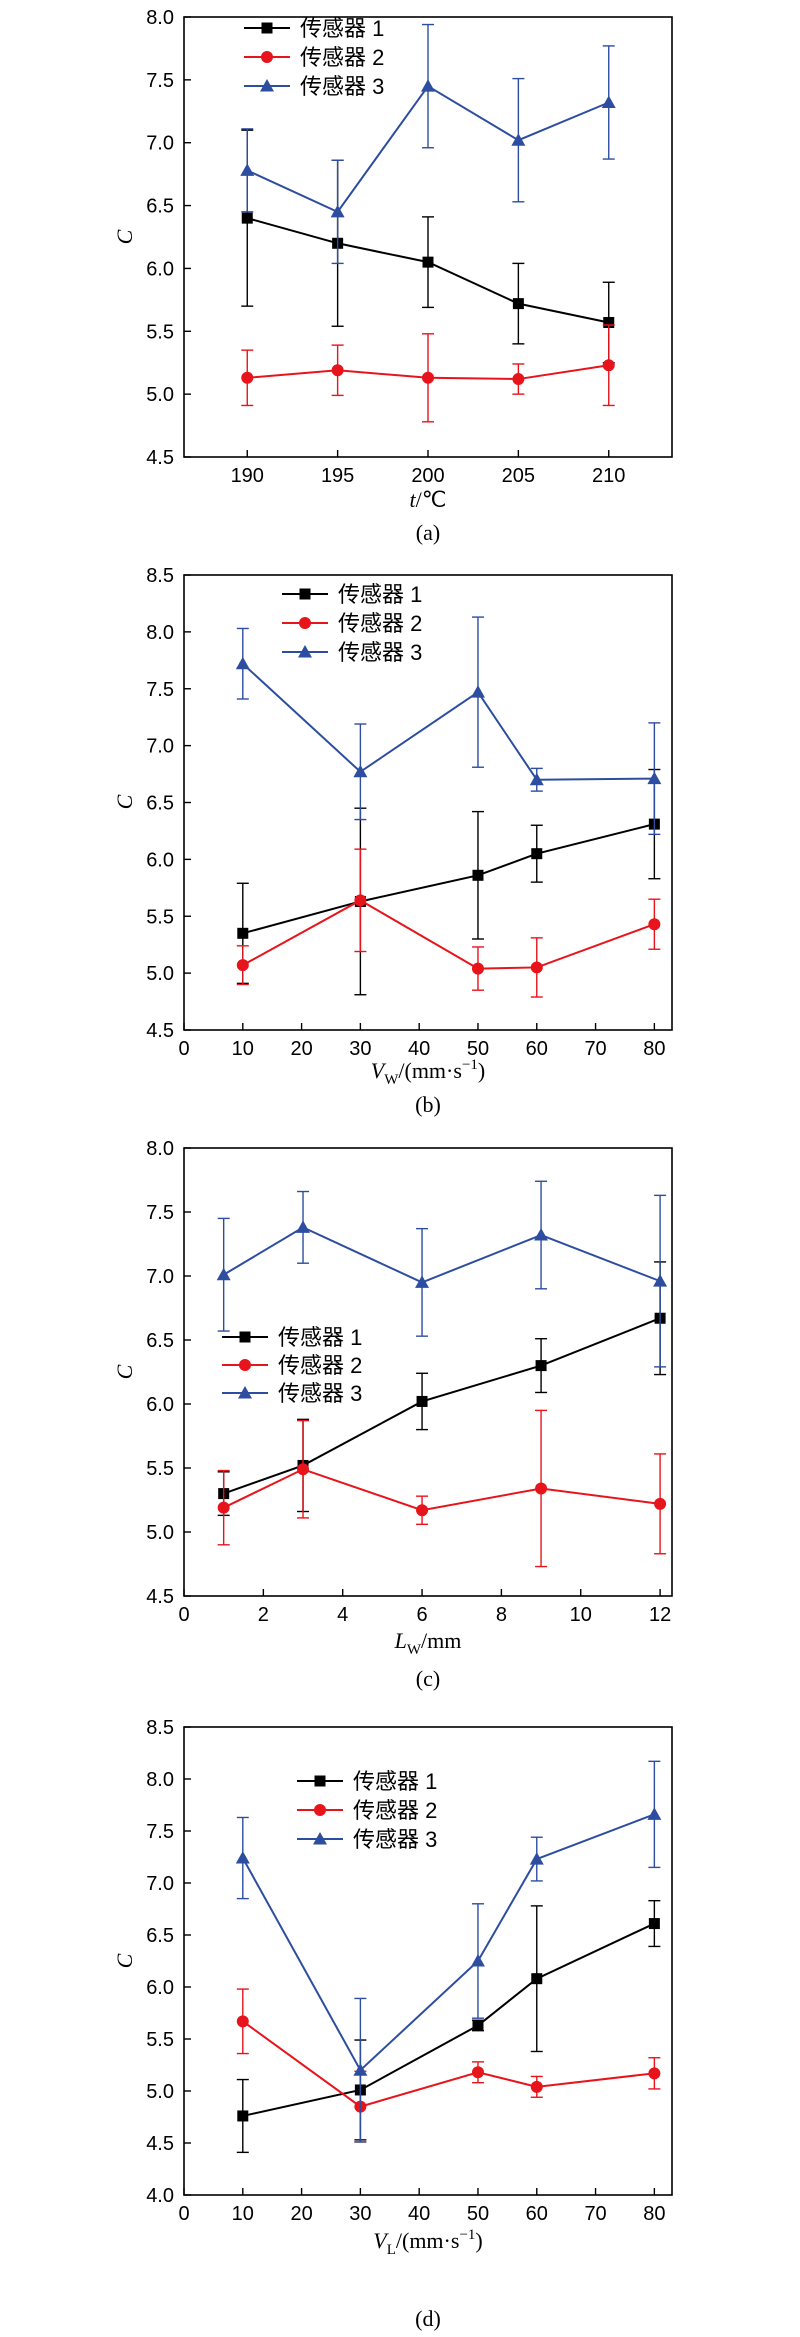  I want to click on panel-caption: (d), so click(428, 2318).